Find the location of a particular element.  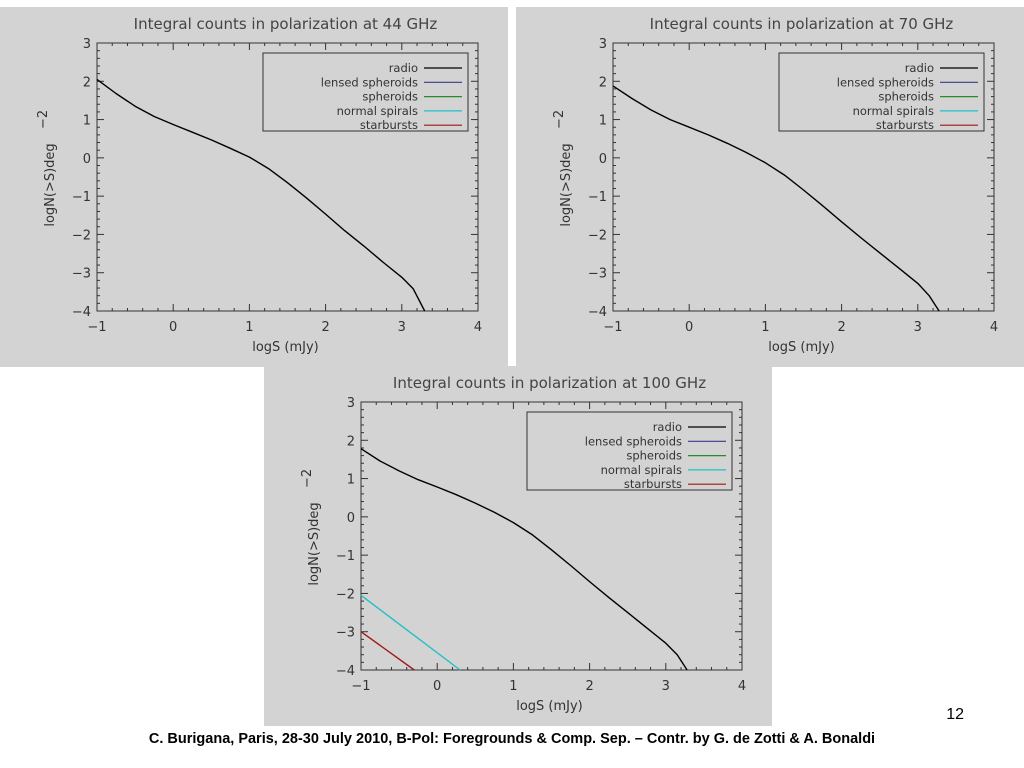

series-line-normal-spirals is located at coordinates (410, 632).